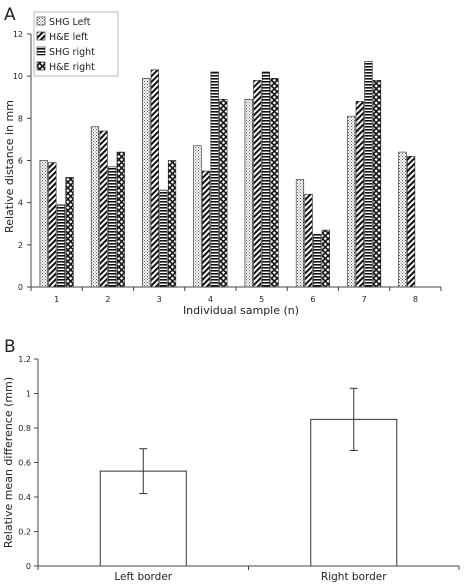 This screenshot has height=584, width=465. I want to click on panel-a-label: A, so click(10, 15).